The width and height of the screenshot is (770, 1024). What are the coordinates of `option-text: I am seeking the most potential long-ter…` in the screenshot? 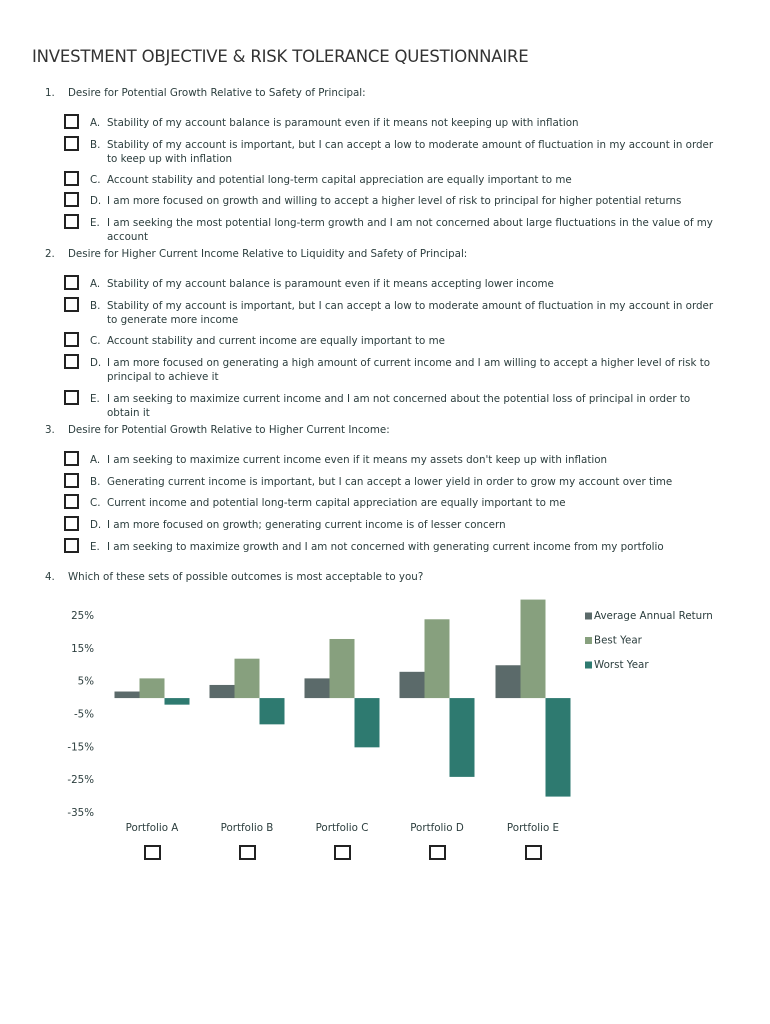 It's located at (410, 230).